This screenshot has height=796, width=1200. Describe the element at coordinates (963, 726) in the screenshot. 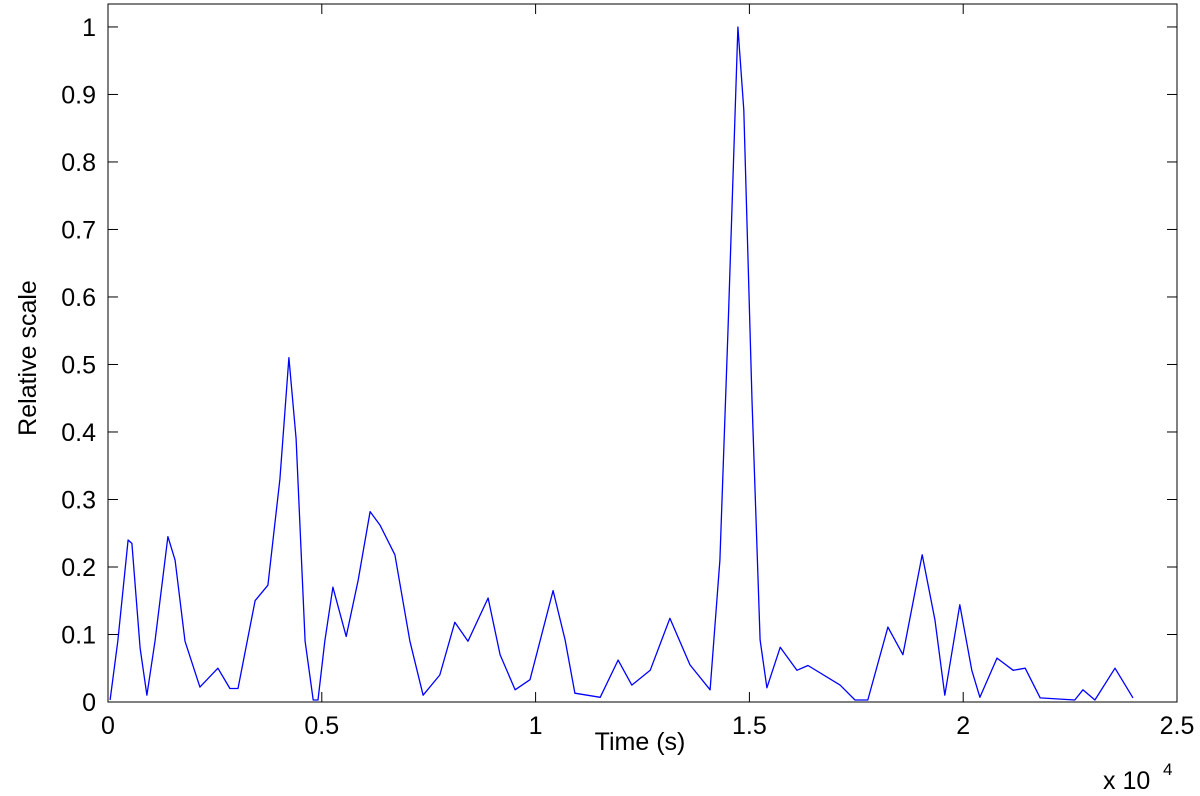

I see `x-tick-label: 2` at that location.